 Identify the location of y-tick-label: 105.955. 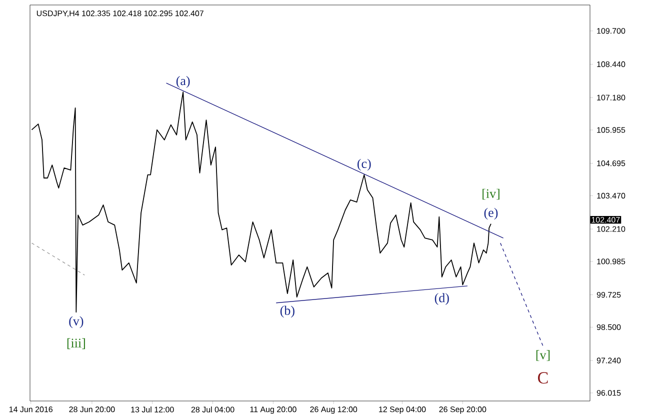
(611, 130).